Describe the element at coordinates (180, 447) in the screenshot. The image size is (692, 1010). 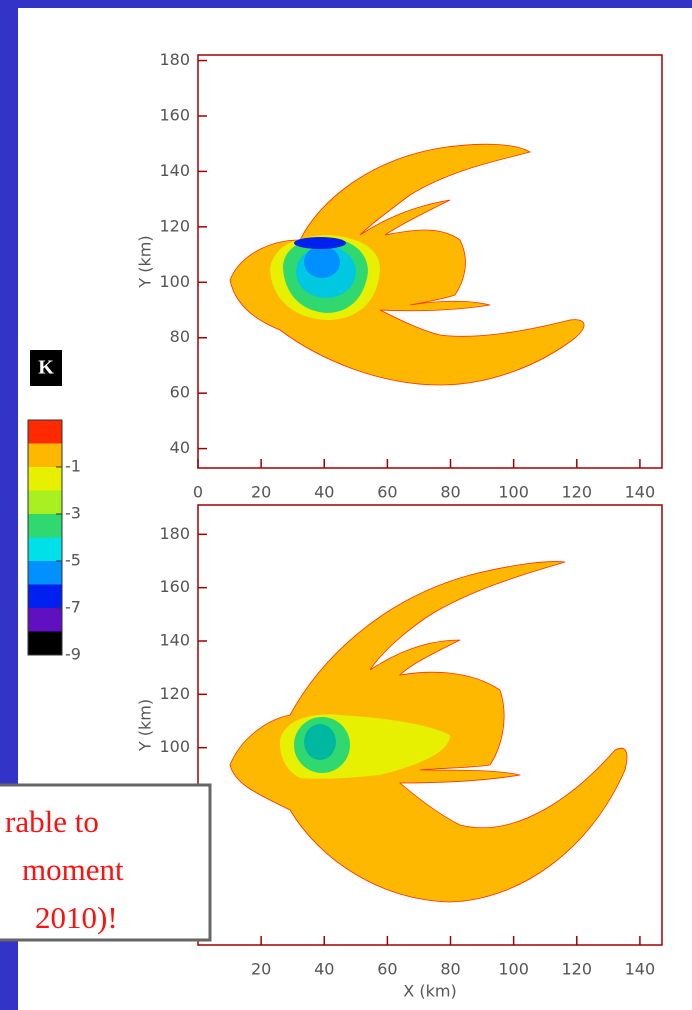
I see `y-tick-label: 40` at that location.